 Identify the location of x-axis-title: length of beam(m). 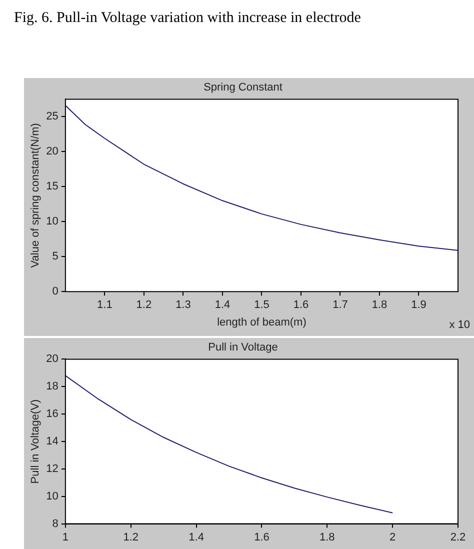
(261, 322).